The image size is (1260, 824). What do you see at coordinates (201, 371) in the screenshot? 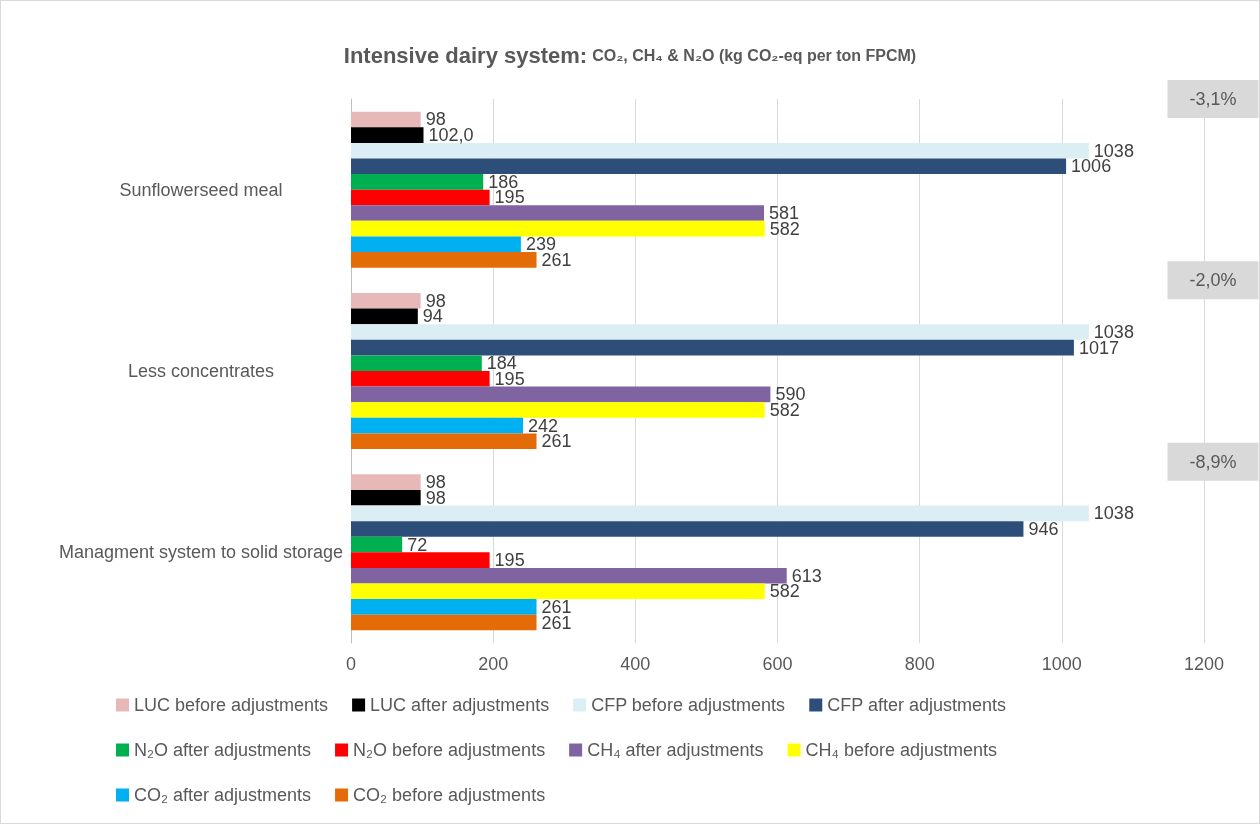
I see `y-tick-label: Less concentrates` at bounding box center [201, 371].